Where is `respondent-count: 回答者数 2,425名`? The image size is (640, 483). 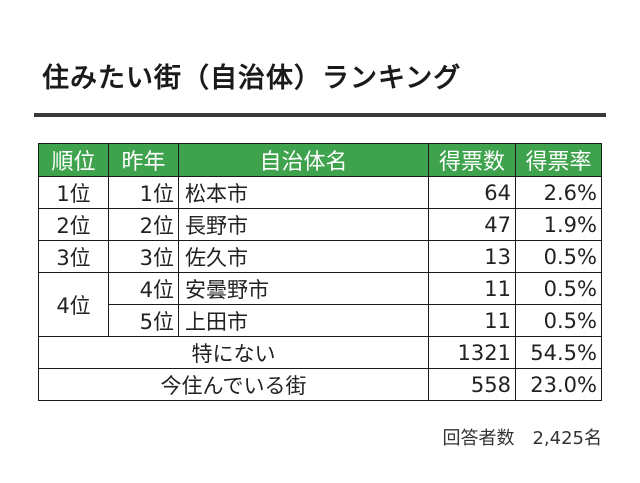 respondent-count: 回答者数 2,425名 is located at coordinates (522, 438).